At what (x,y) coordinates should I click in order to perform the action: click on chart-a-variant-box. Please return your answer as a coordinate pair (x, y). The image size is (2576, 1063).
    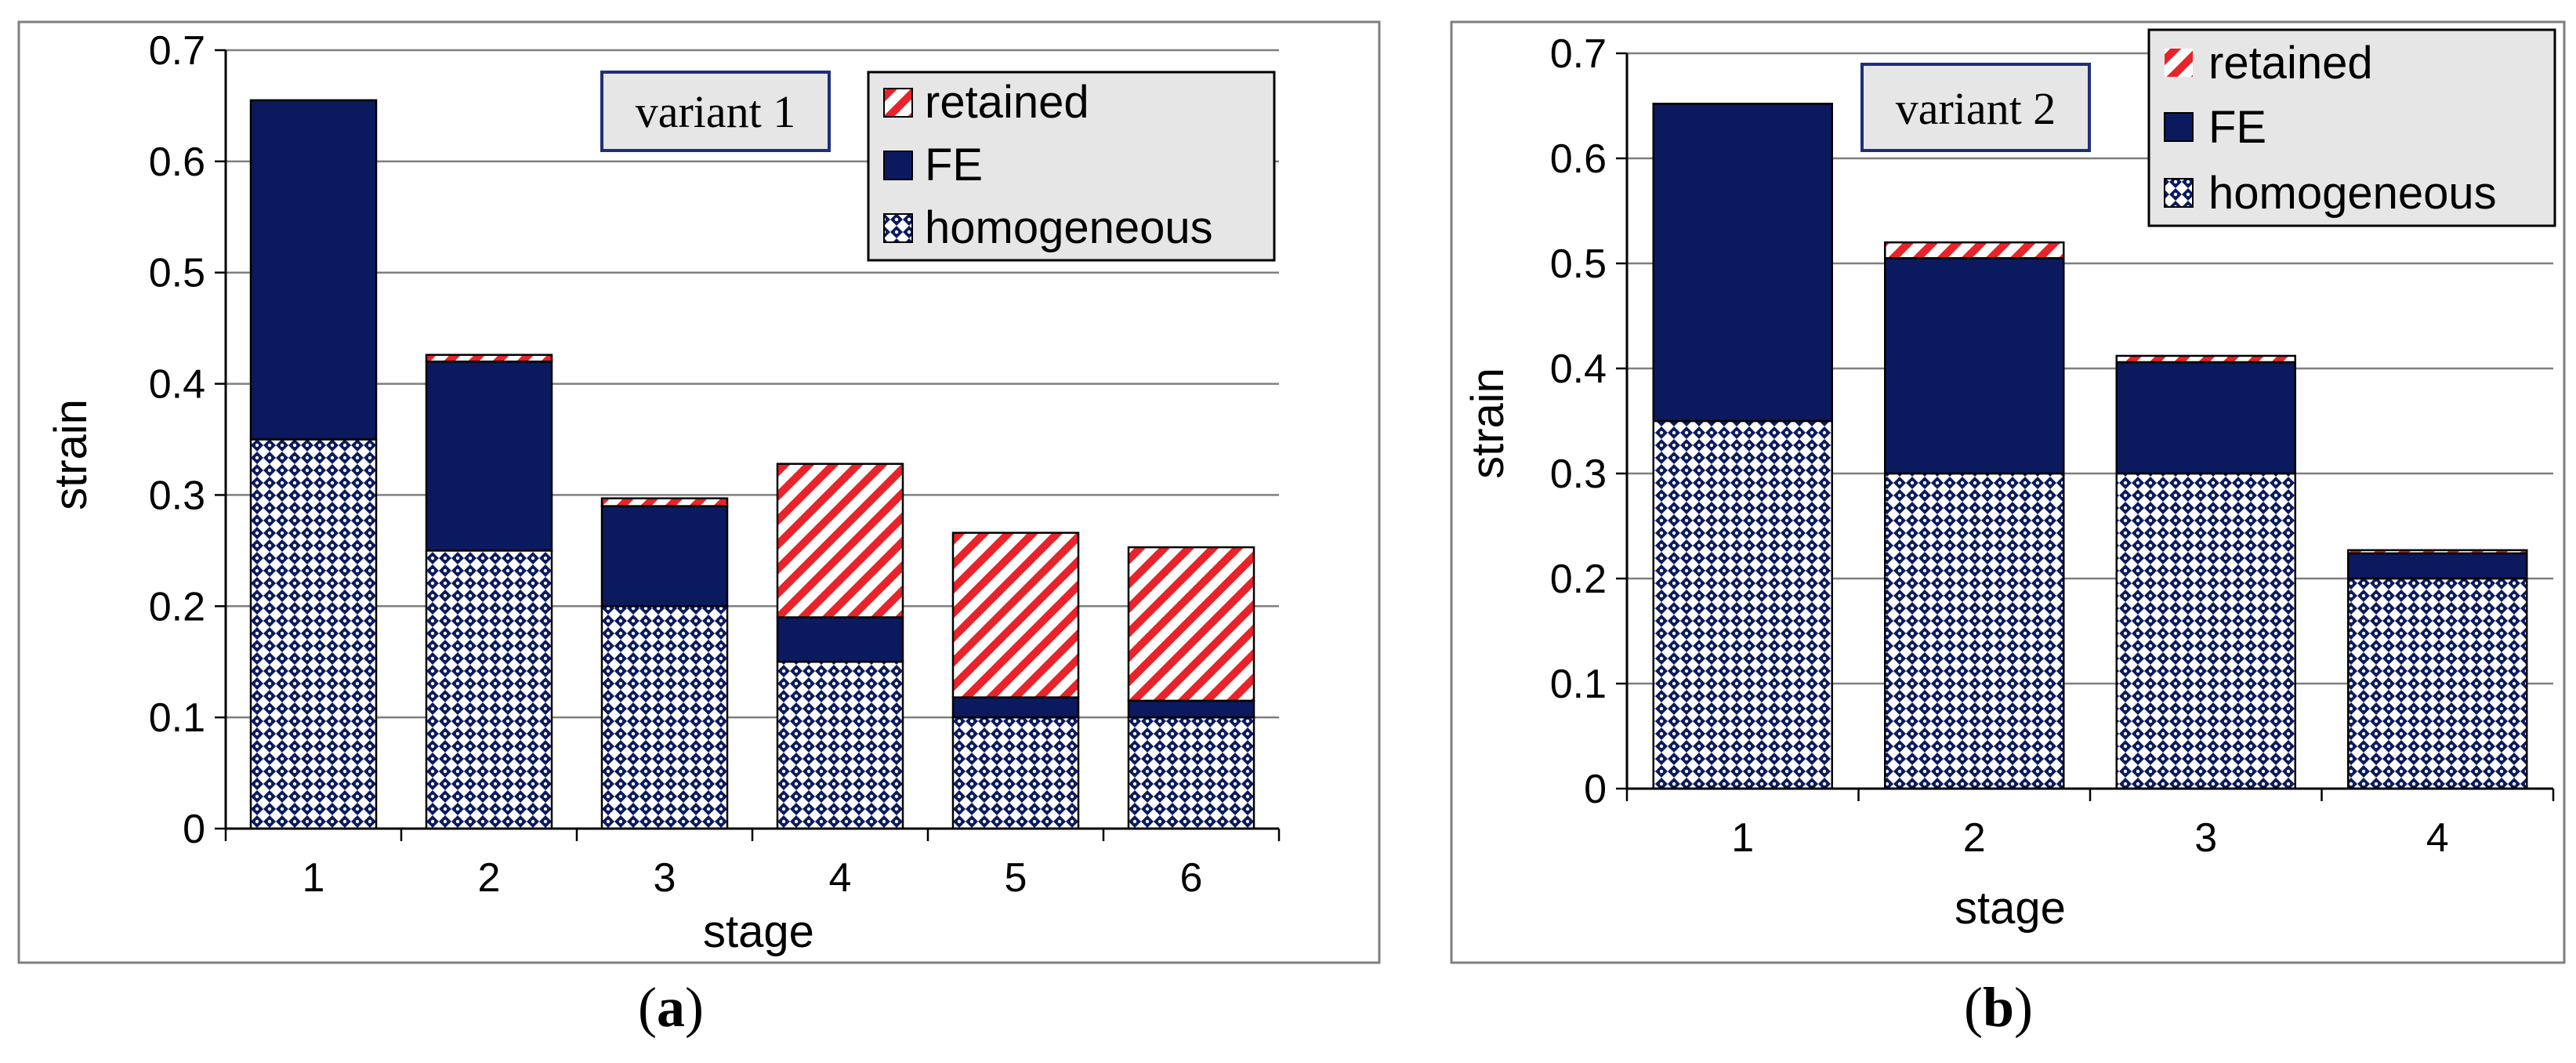
    Looking at the image, I should click on (715, 111).